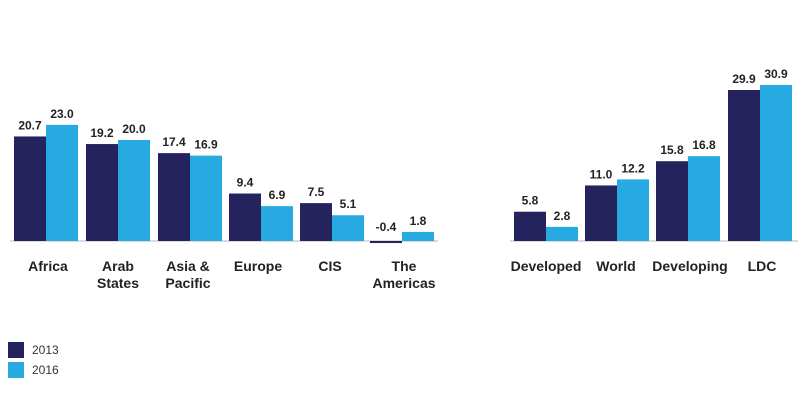 The image size is (800, 400). I want to click on legend-label-2013: 2013, so click(45, 350).